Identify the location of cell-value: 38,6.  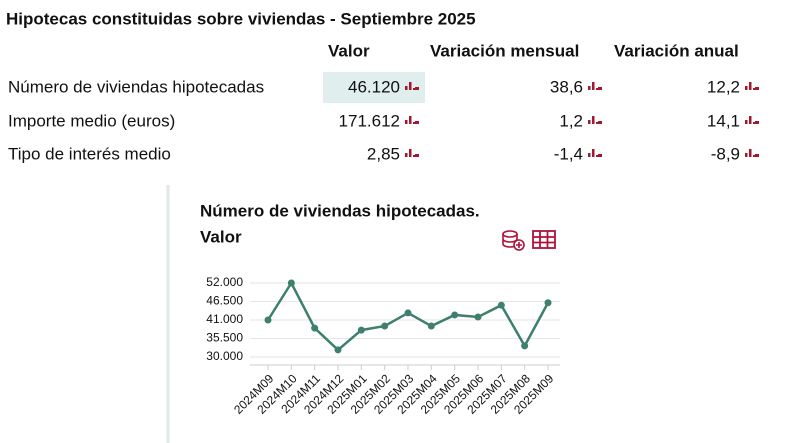
(566, 86).